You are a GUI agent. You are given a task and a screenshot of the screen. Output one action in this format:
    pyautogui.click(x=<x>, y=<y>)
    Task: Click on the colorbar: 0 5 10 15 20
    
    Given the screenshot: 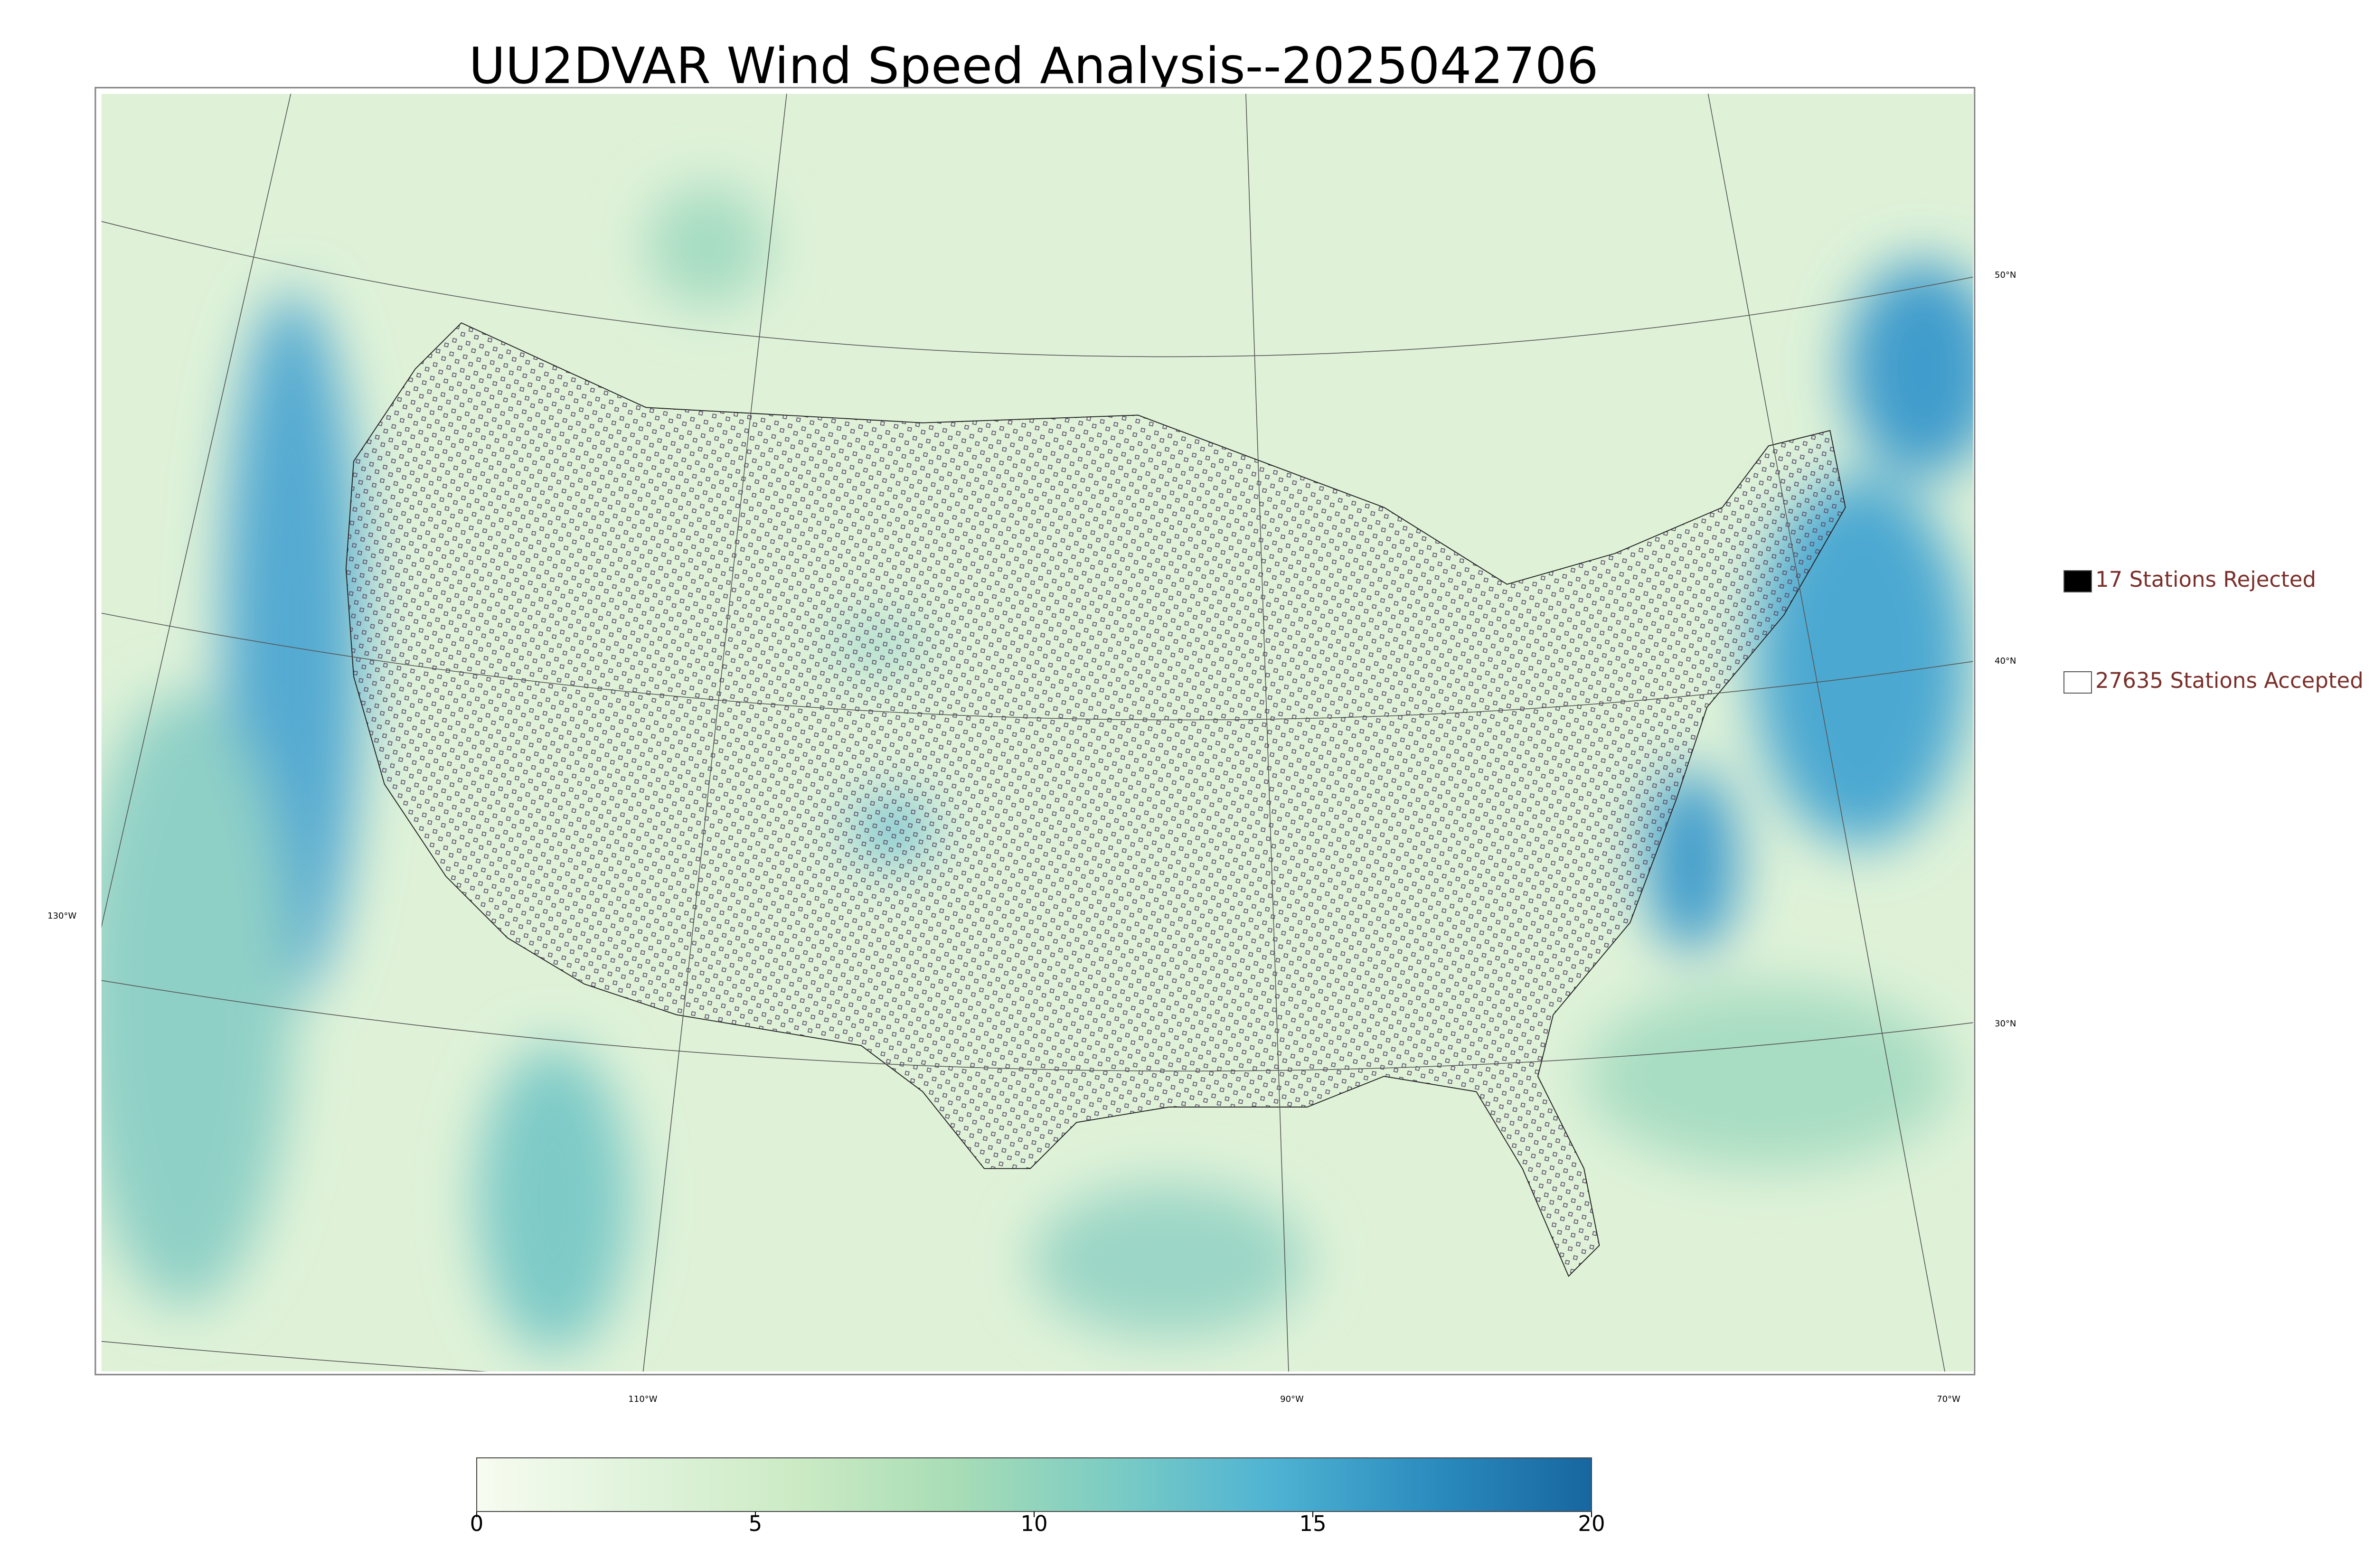 What is the action you would take?
    pyautogui.click(x=1037, y=1497)
    